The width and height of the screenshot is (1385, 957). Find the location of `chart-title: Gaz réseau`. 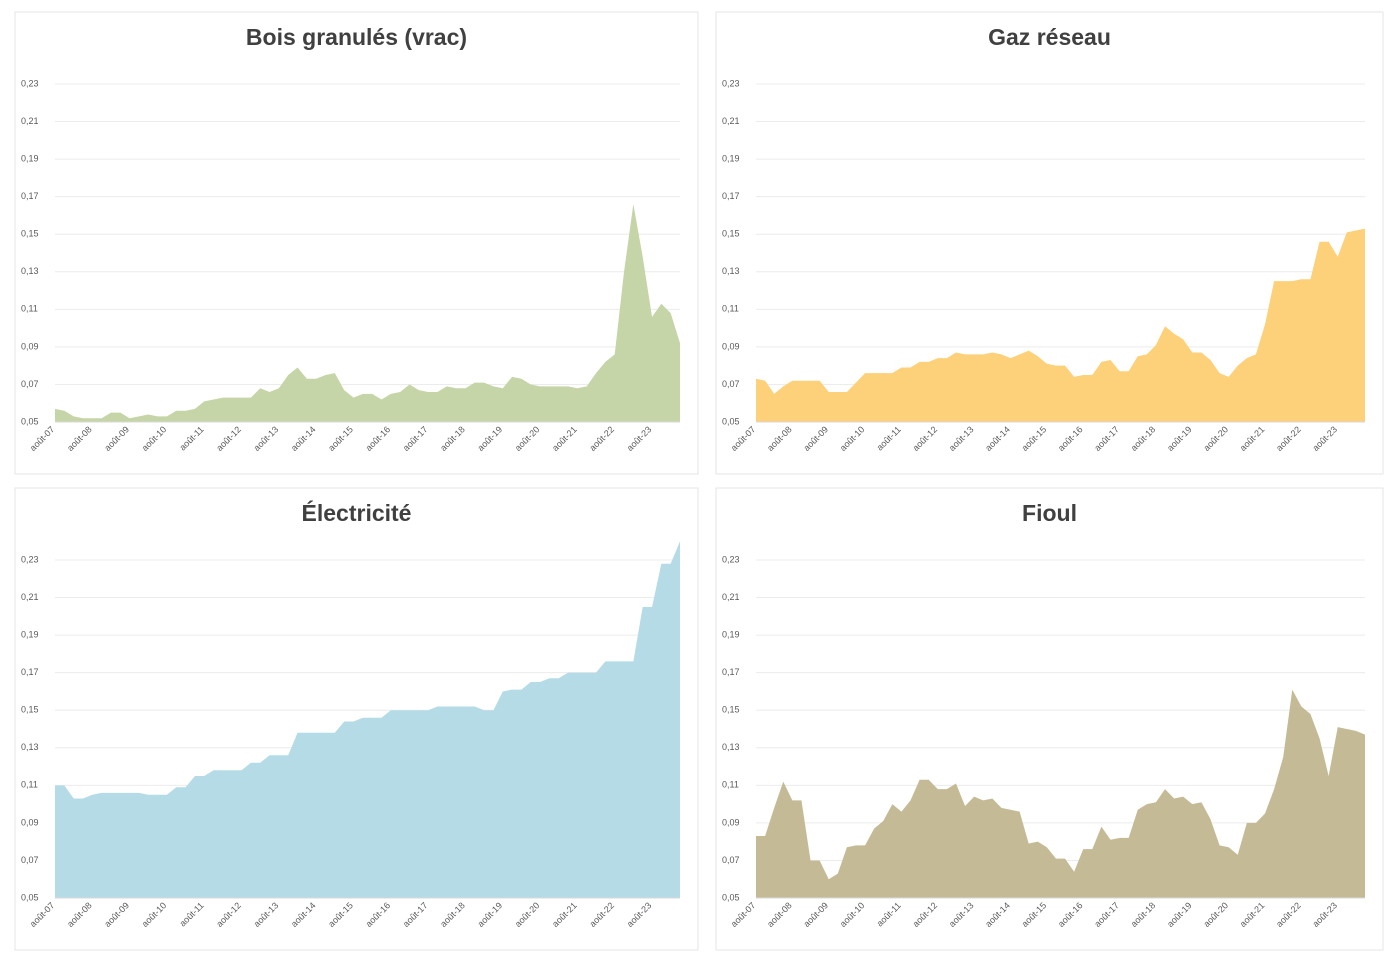

chart-title: Gaz réseau is located at coordinates (1049, 37).